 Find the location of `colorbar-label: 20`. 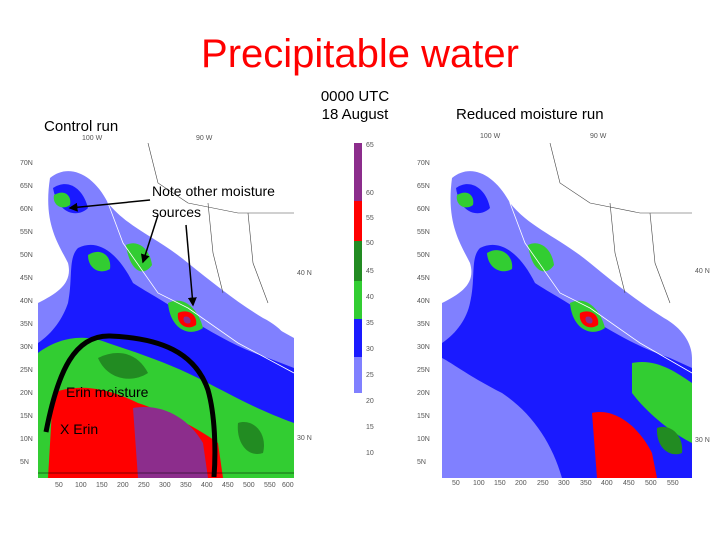

colorbar-label: 20 is located at coordinates (370, 401).